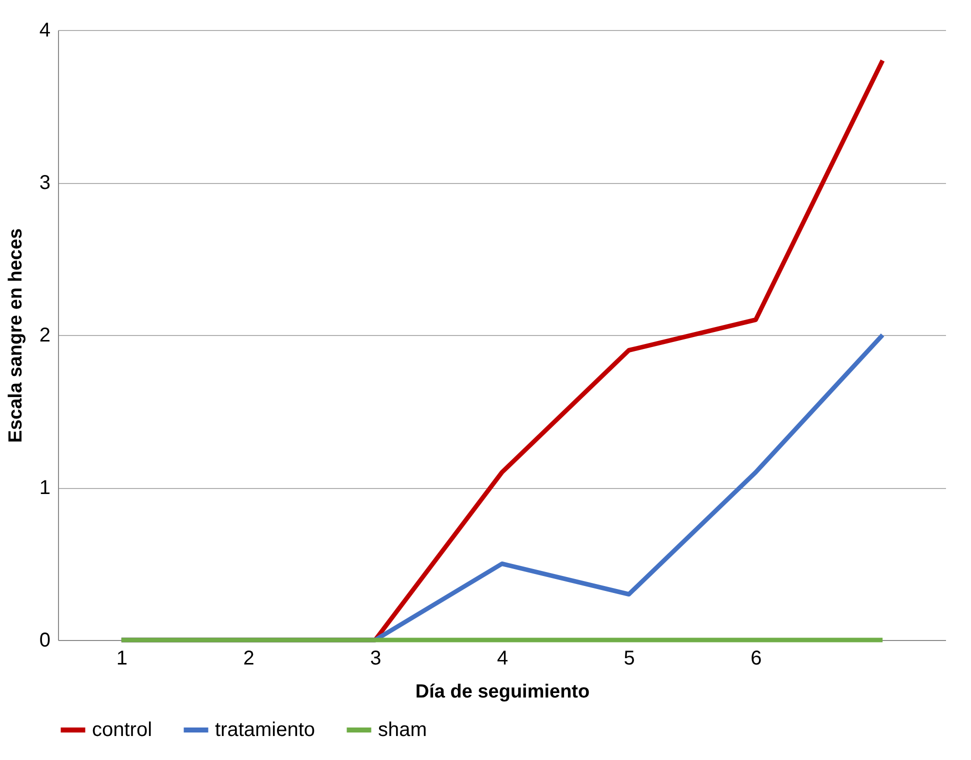 The height and width of the screenshot is (760, 971). I want to click on y-tick-label: 2, so click(44, 335).